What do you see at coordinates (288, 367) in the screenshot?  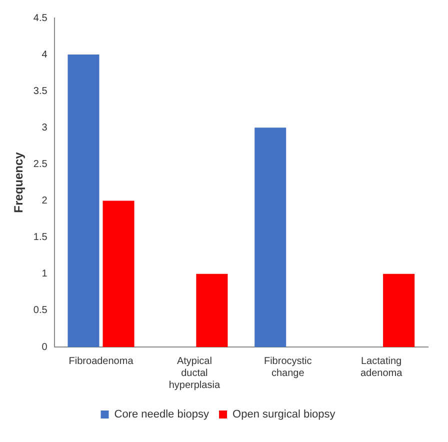 I see `x-tick-label: Fibrocystic change` at bounding box center [288, 367].